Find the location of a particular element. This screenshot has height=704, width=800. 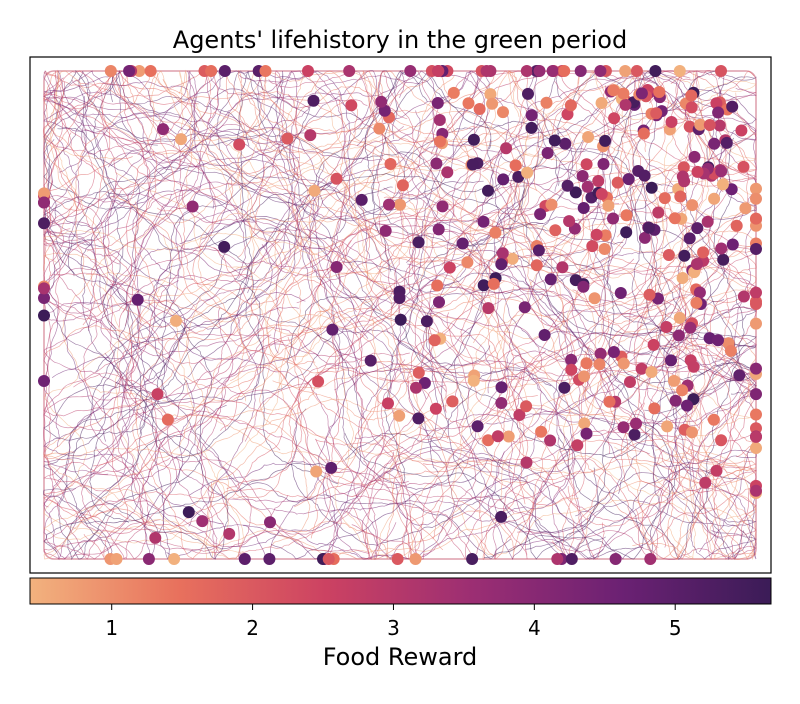

colorbar-ticks: 1 2 3 4 5 is located at coordinates (393, 622).